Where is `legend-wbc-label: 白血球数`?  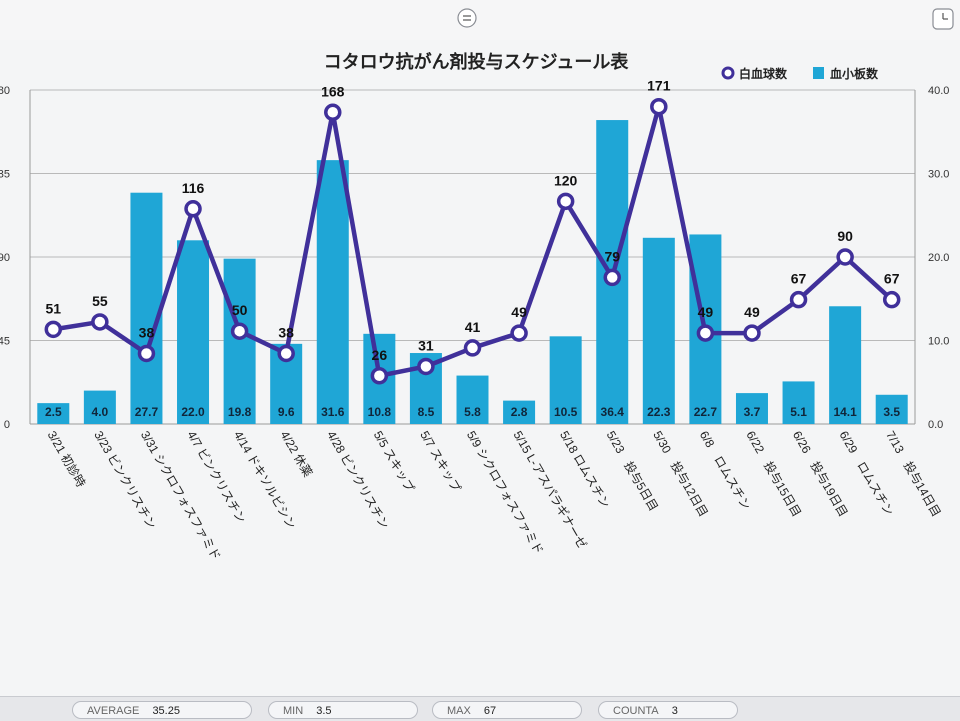
legend-wbc-label: 白血球数 is located at coordinates (763, 73).